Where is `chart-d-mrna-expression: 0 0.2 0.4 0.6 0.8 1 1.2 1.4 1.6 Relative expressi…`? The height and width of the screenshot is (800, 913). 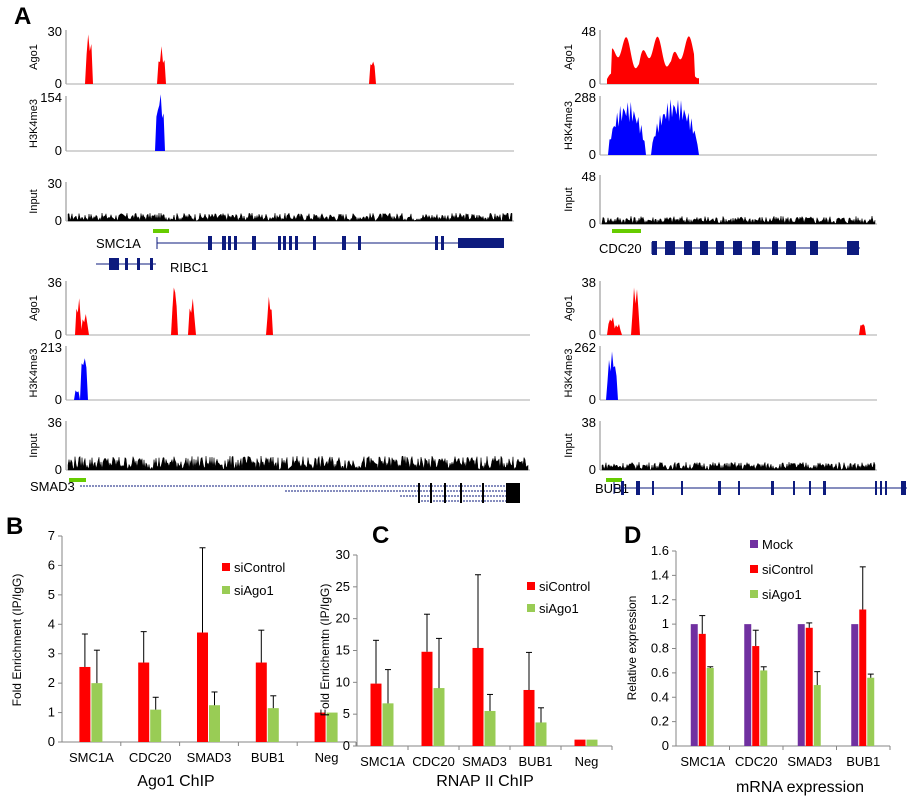 chart-d-mrna-expression: 0 0.2 0.4 0.6 0.8 1 1.2 1.4 1.6 Relative expressi… is located at coordinates (758, 666).